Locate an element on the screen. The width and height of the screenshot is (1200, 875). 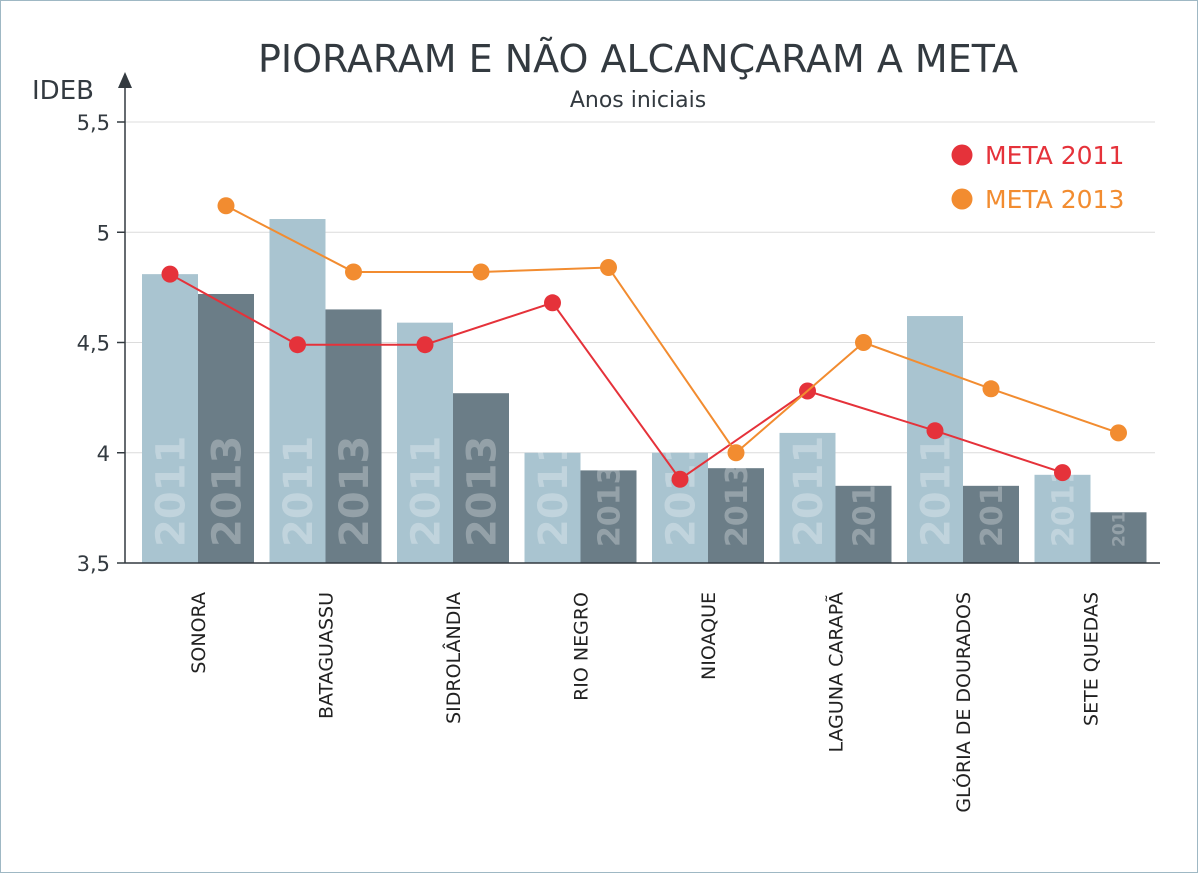
y-tick-label: 5,5 is located at coordinates (93, 123).